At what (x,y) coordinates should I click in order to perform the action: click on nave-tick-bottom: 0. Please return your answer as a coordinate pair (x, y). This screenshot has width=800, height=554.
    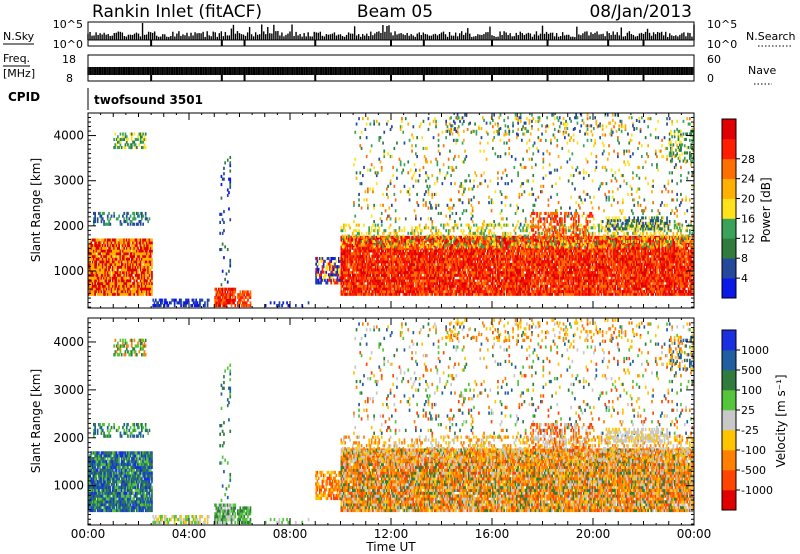
    Looking at the image, I should click on (710, 78).